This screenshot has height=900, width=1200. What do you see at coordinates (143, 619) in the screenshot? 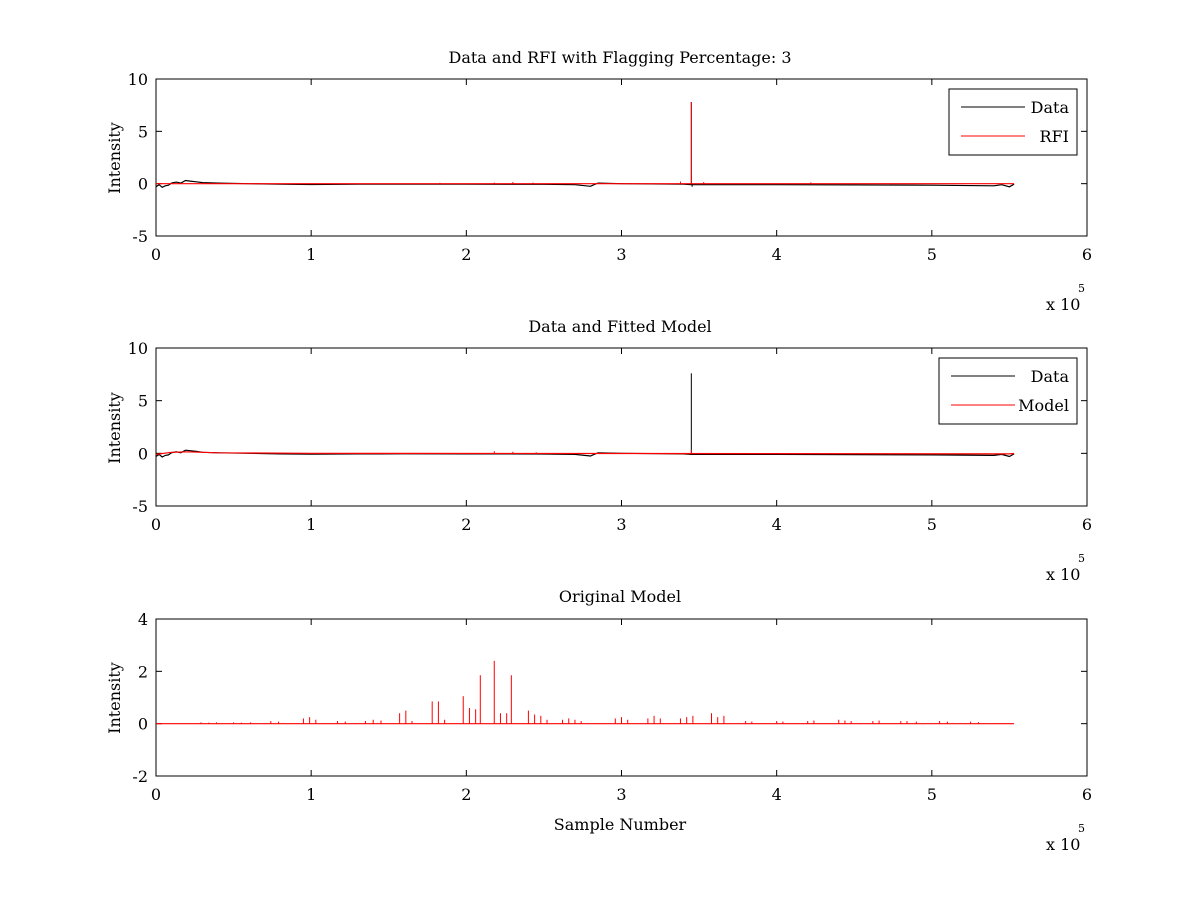
I see `y-tick-label: 4` at bounding box center [143, 619].